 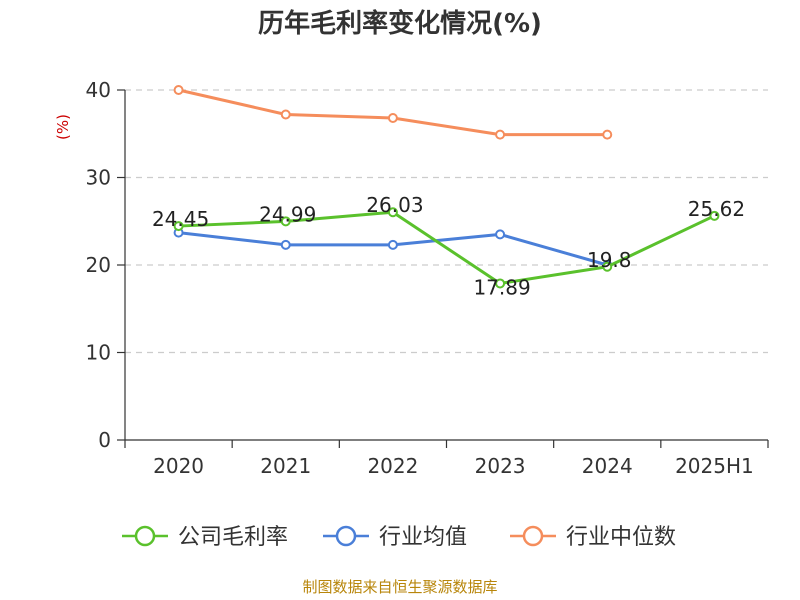 I want to click on x-tick-label: 2020, so click(x=178, y=466).